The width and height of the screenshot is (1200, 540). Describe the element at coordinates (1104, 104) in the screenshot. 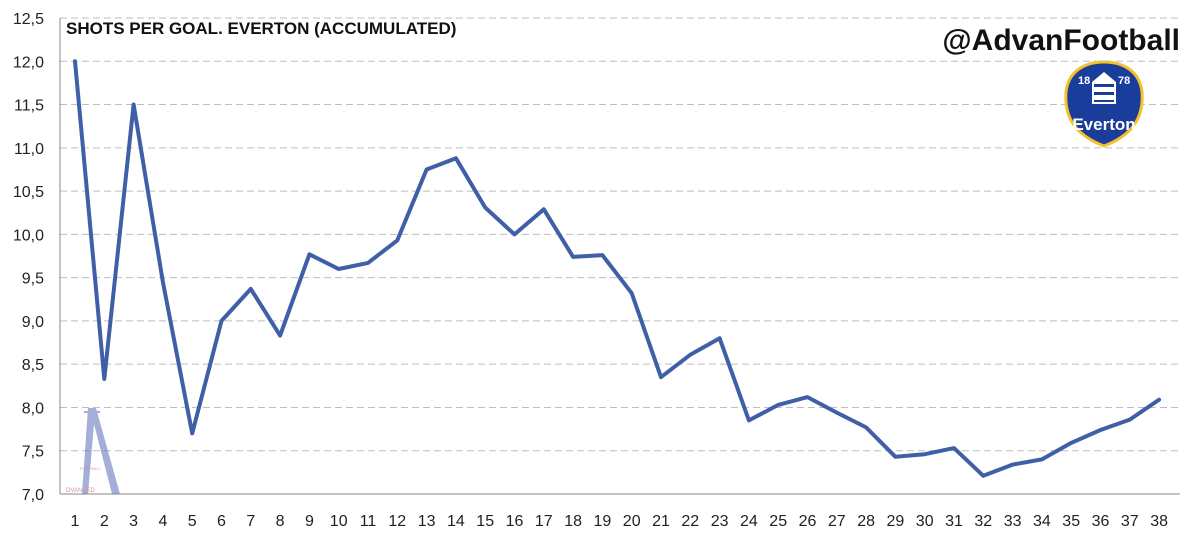

I see `everton-crest-icon: 18 78 Everton` at that location.